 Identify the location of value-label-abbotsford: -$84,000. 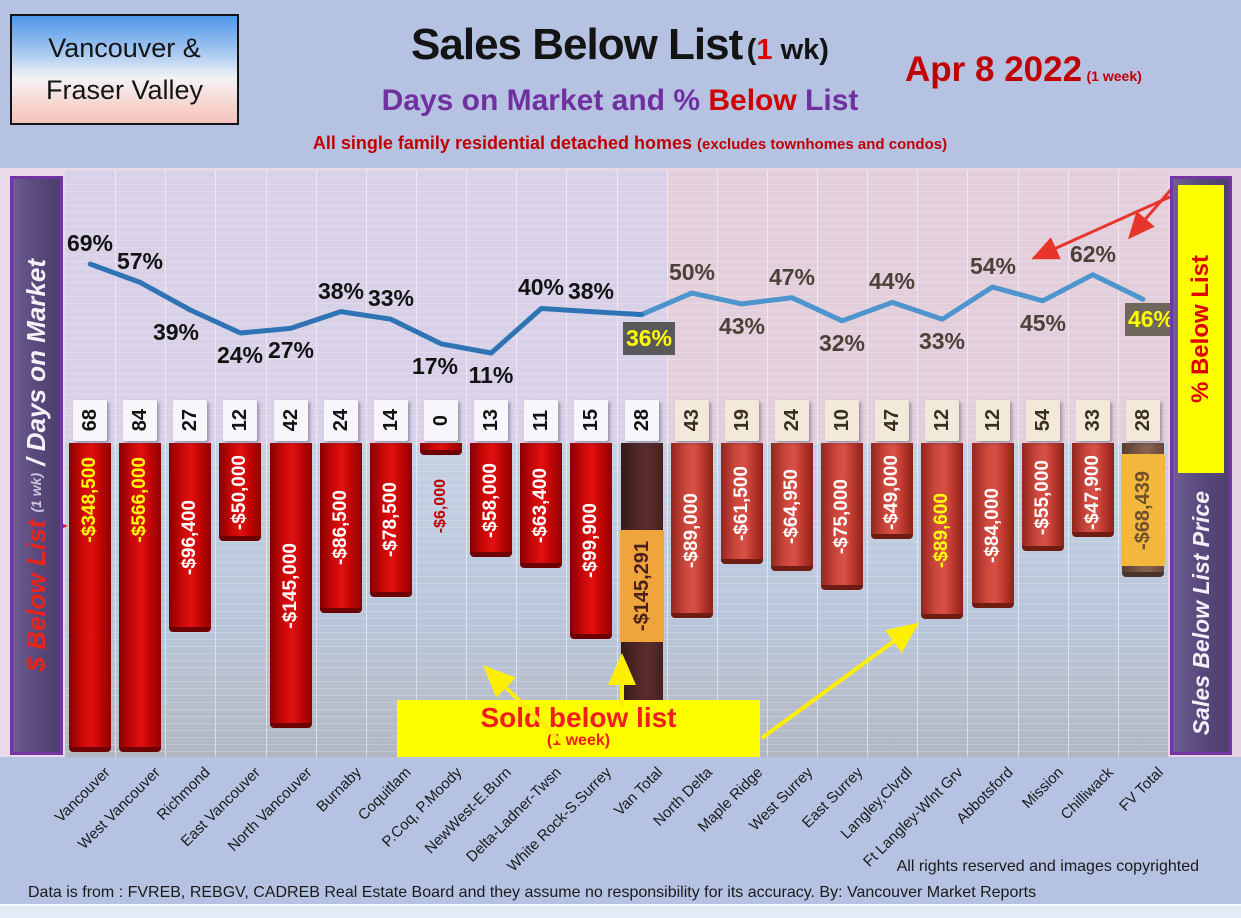
(993, 526).